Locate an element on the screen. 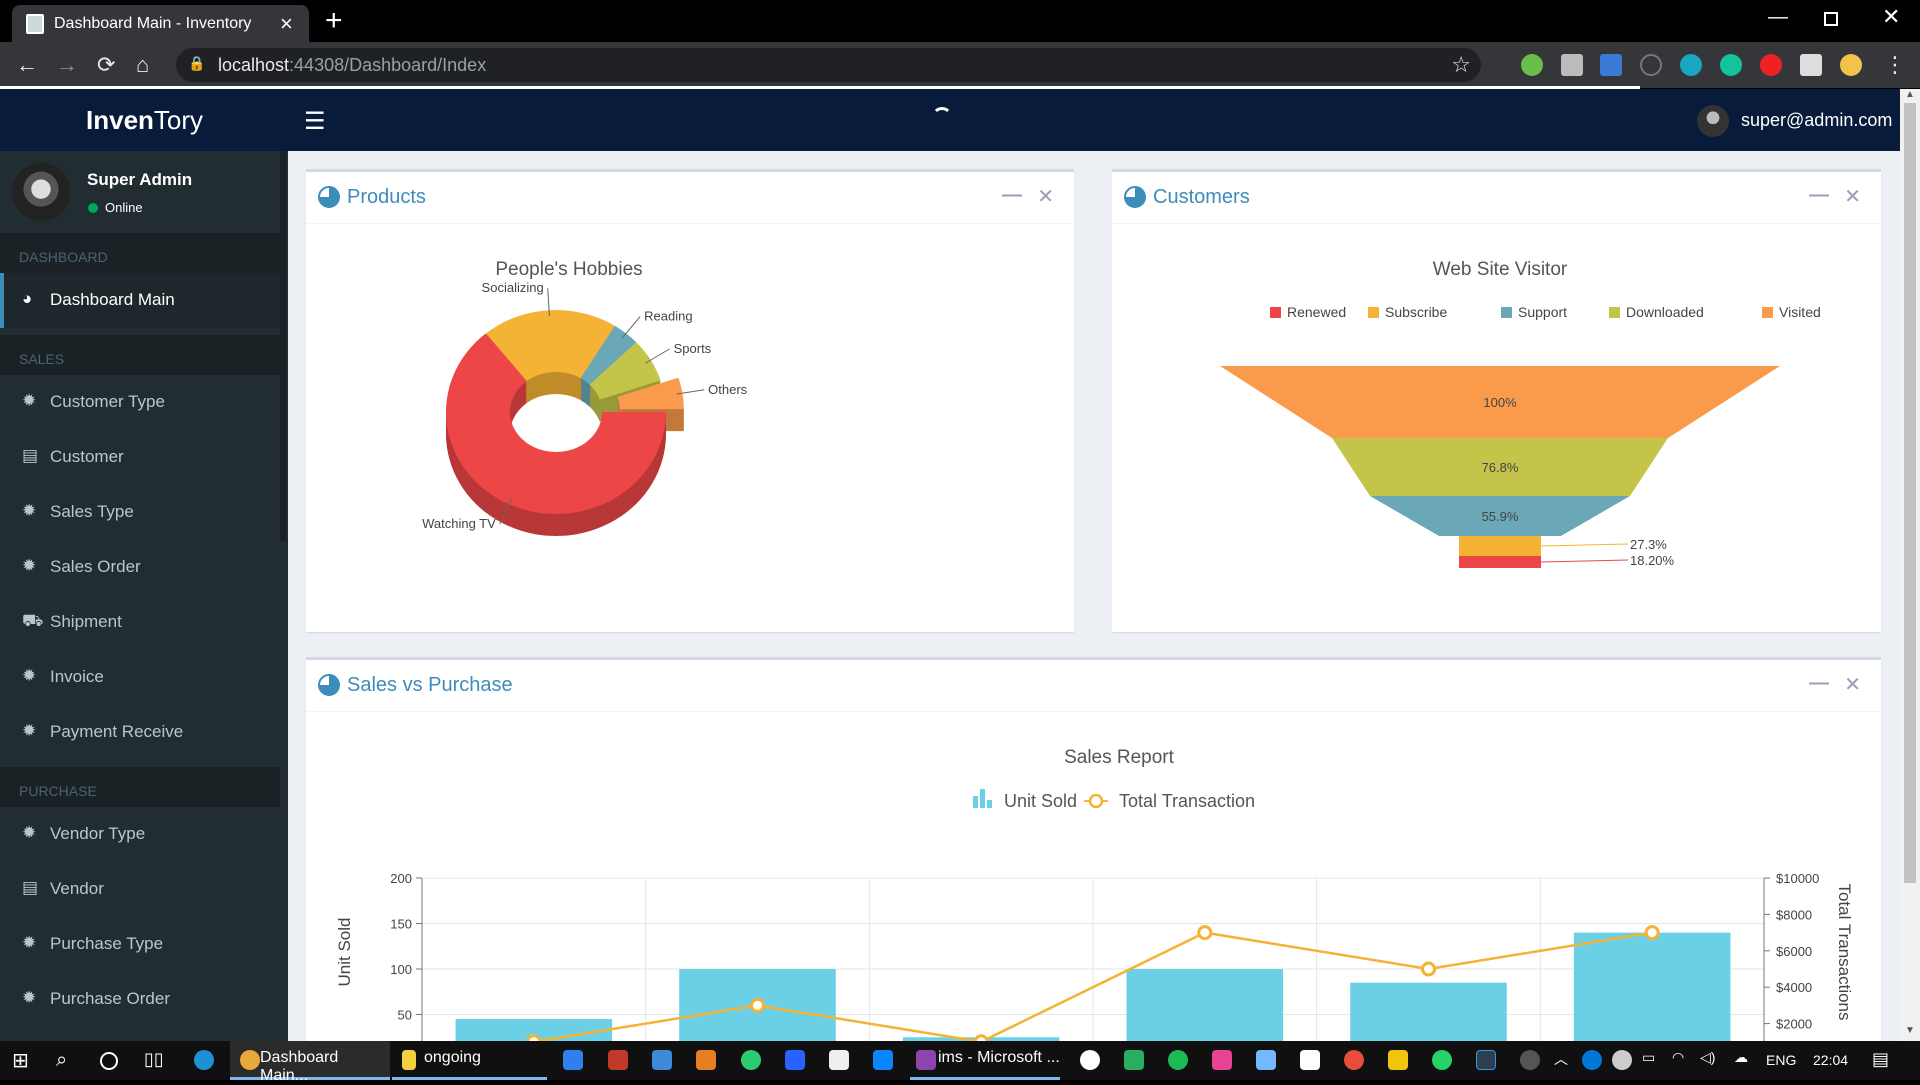 Image resolution: width=1920 pixels, height=1085 pixels. pycharm-icon is located at coordinates (1134, 1060).